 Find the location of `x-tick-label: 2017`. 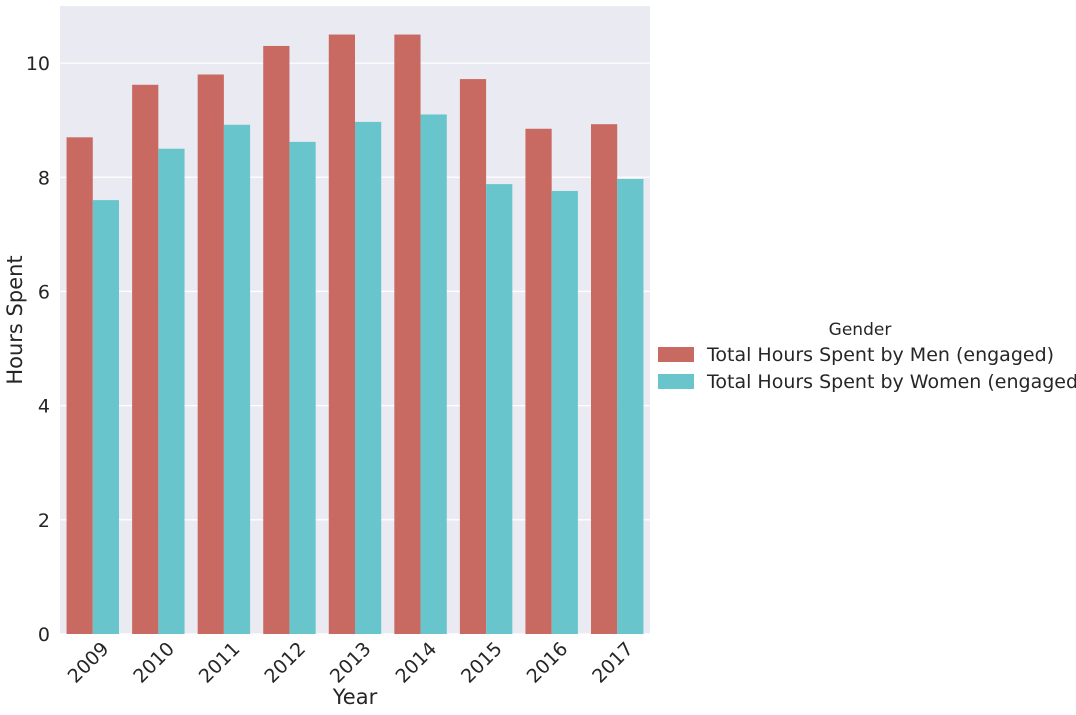

x-tick-label: 2017 is located at coordinates (613, 663).